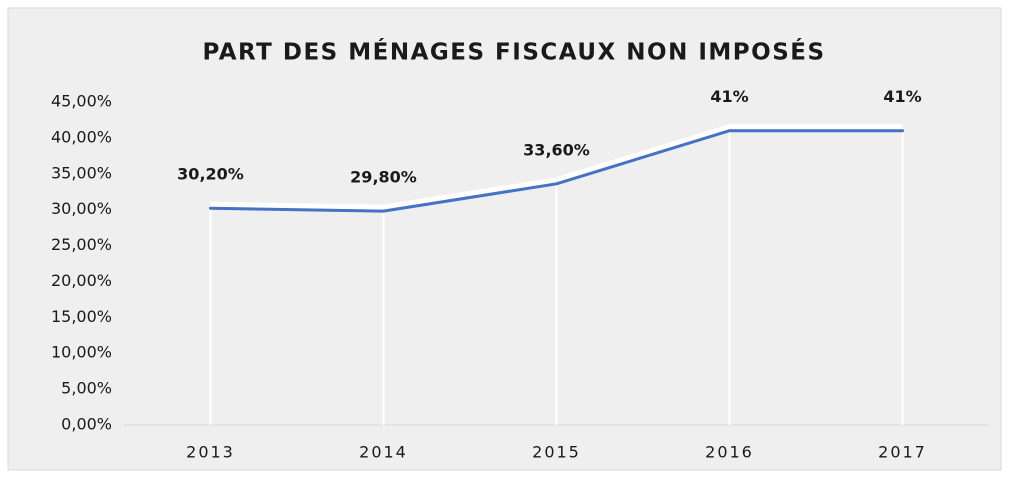 Image resolution: width=1009 pixels, height=478 pixels. What do you see at coordinates (556, 149) in the screenshot?
I see `data-label: 33,60%` at bounding box center [556, 149].